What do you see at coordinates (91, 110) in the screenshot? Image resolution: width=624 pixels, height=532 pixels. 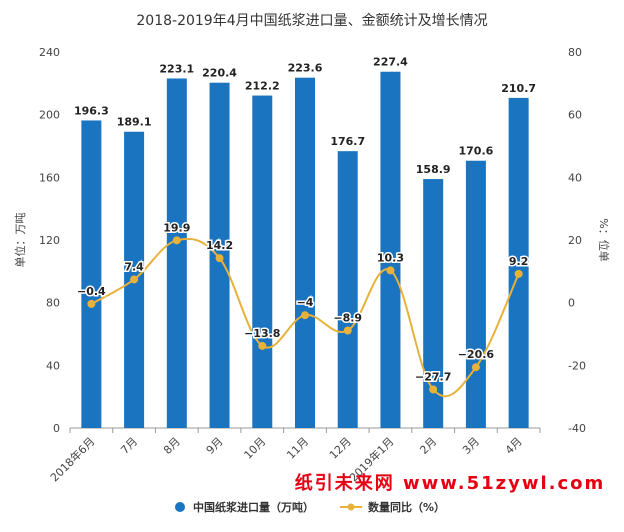 I see `bar-value-label: 196.3` at bounding box center [91, 110].